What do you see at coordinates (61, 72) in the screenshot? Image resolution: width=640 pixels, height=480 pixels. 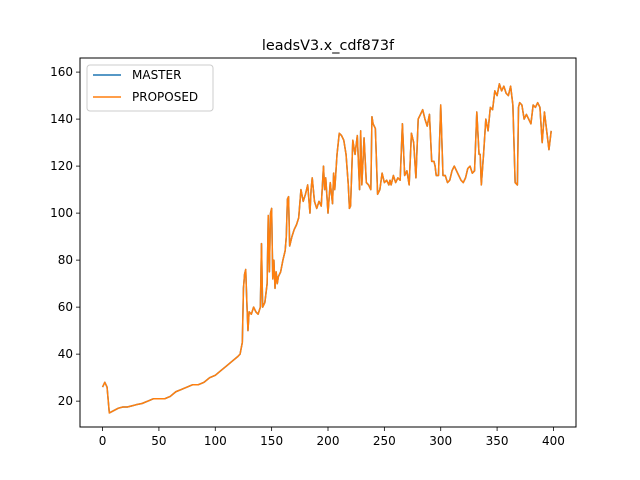 I see `y-tick-label: 160` at bounding box center [61, 72].